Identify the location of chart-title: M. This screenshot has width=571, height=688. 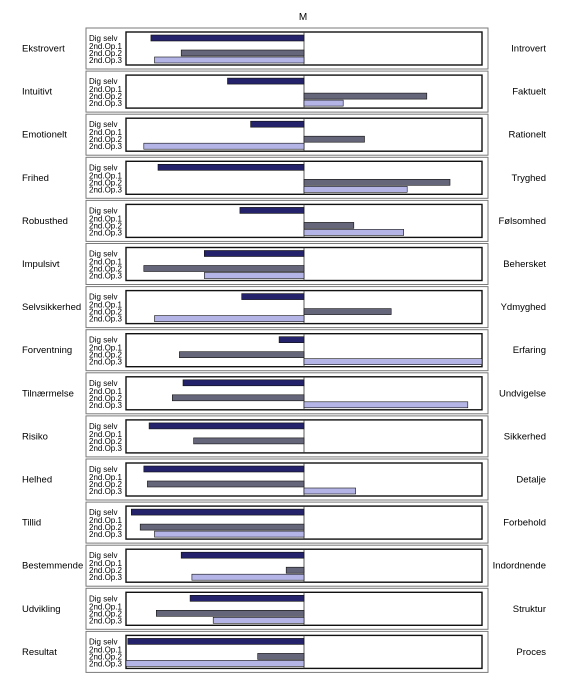
(303, 17).